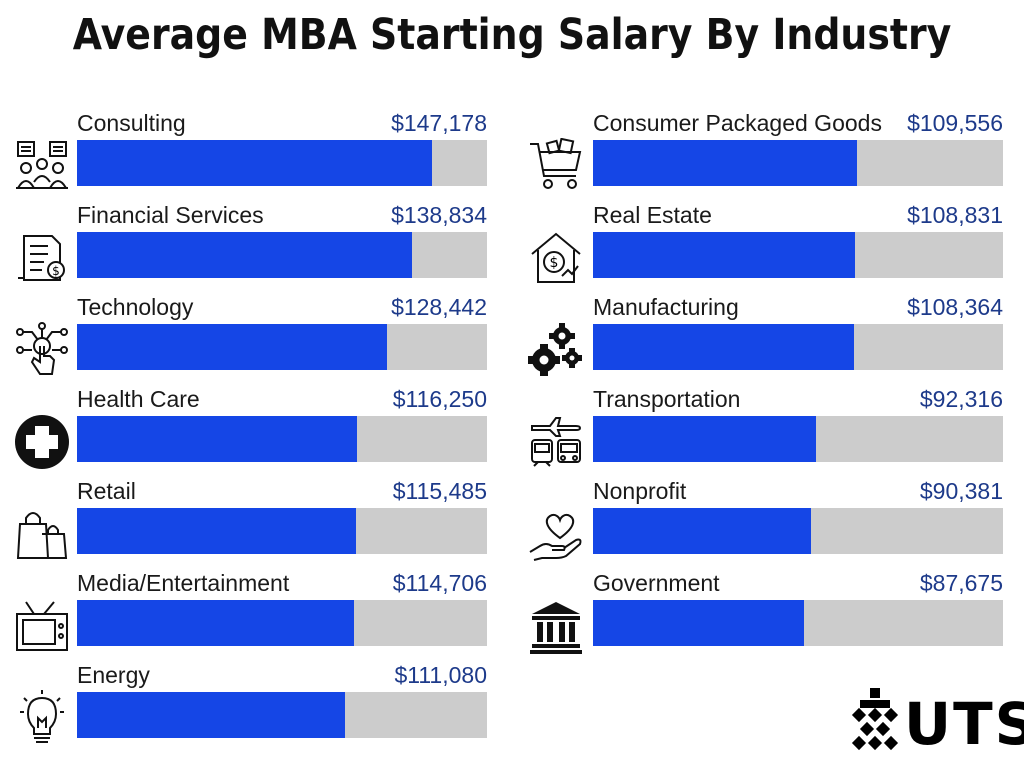 This screenshot has width=1024, height=768. What do you see at coordinates (42, 258) in the screenshot?
I see `financial-document-icon: $` at bounding box center [42, 258].